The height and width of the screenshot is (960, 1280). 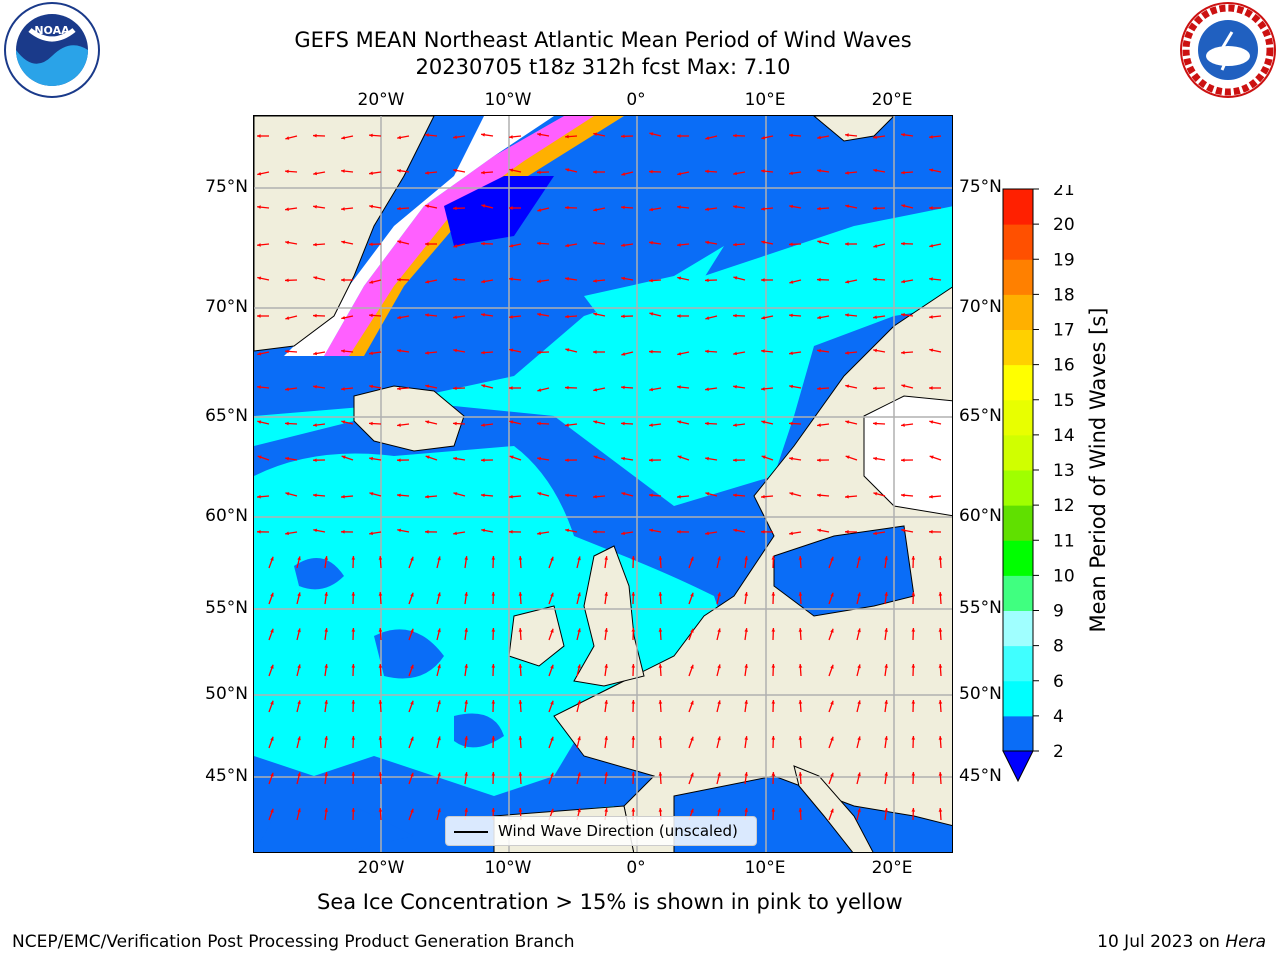 What do you see at coordinates (980, 416) in the screenshot?
I see `lat-tick-right: 65°N` at bounding box center [980, 416].